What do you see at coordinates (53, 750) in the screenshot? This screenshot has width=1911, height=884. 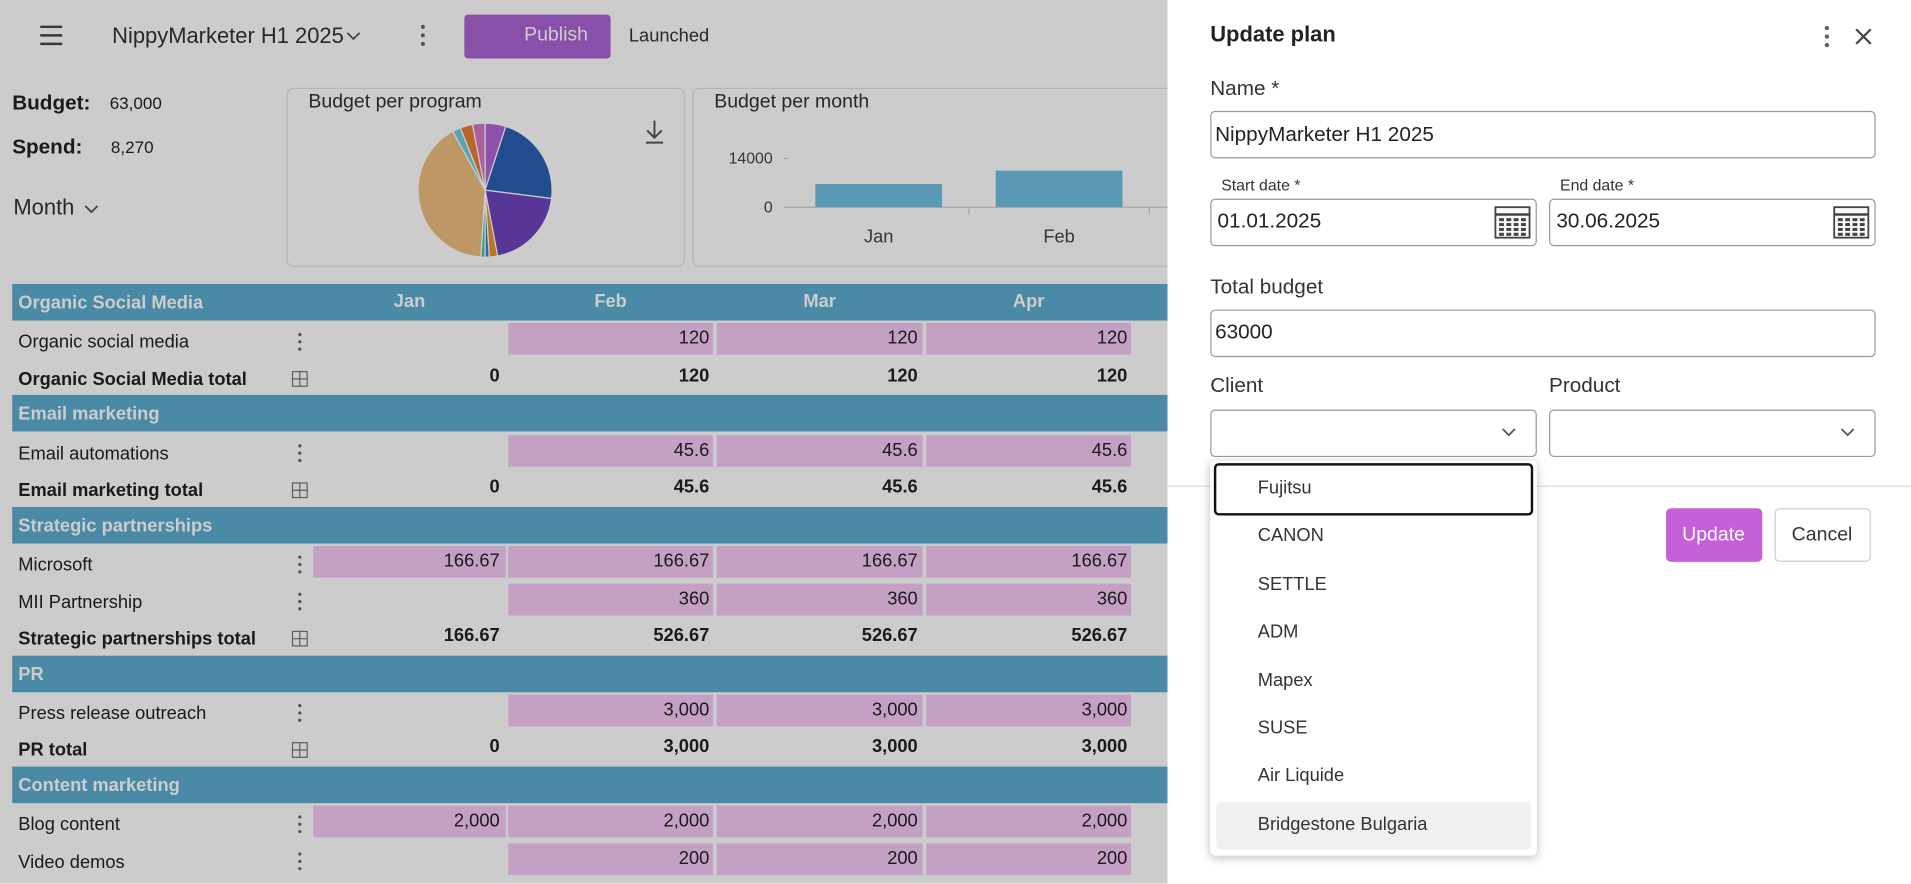 I see `total-label: PR total` at bounding box center [53, 750].